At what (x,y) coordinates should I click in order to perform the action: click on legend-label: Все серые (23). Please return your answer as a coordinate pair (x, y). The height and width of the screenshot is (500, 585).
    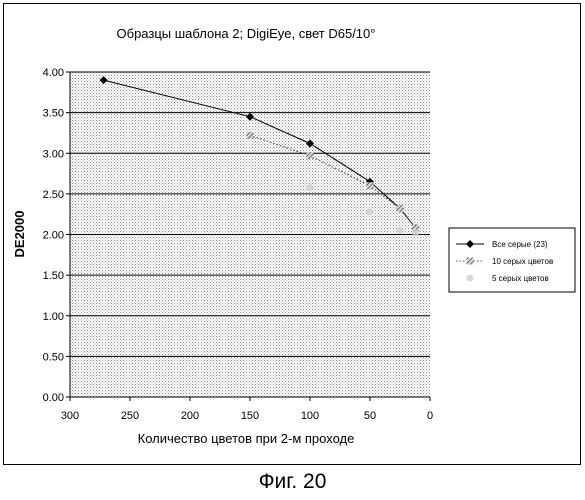
    Looking at the image, I should click on (520, 244).